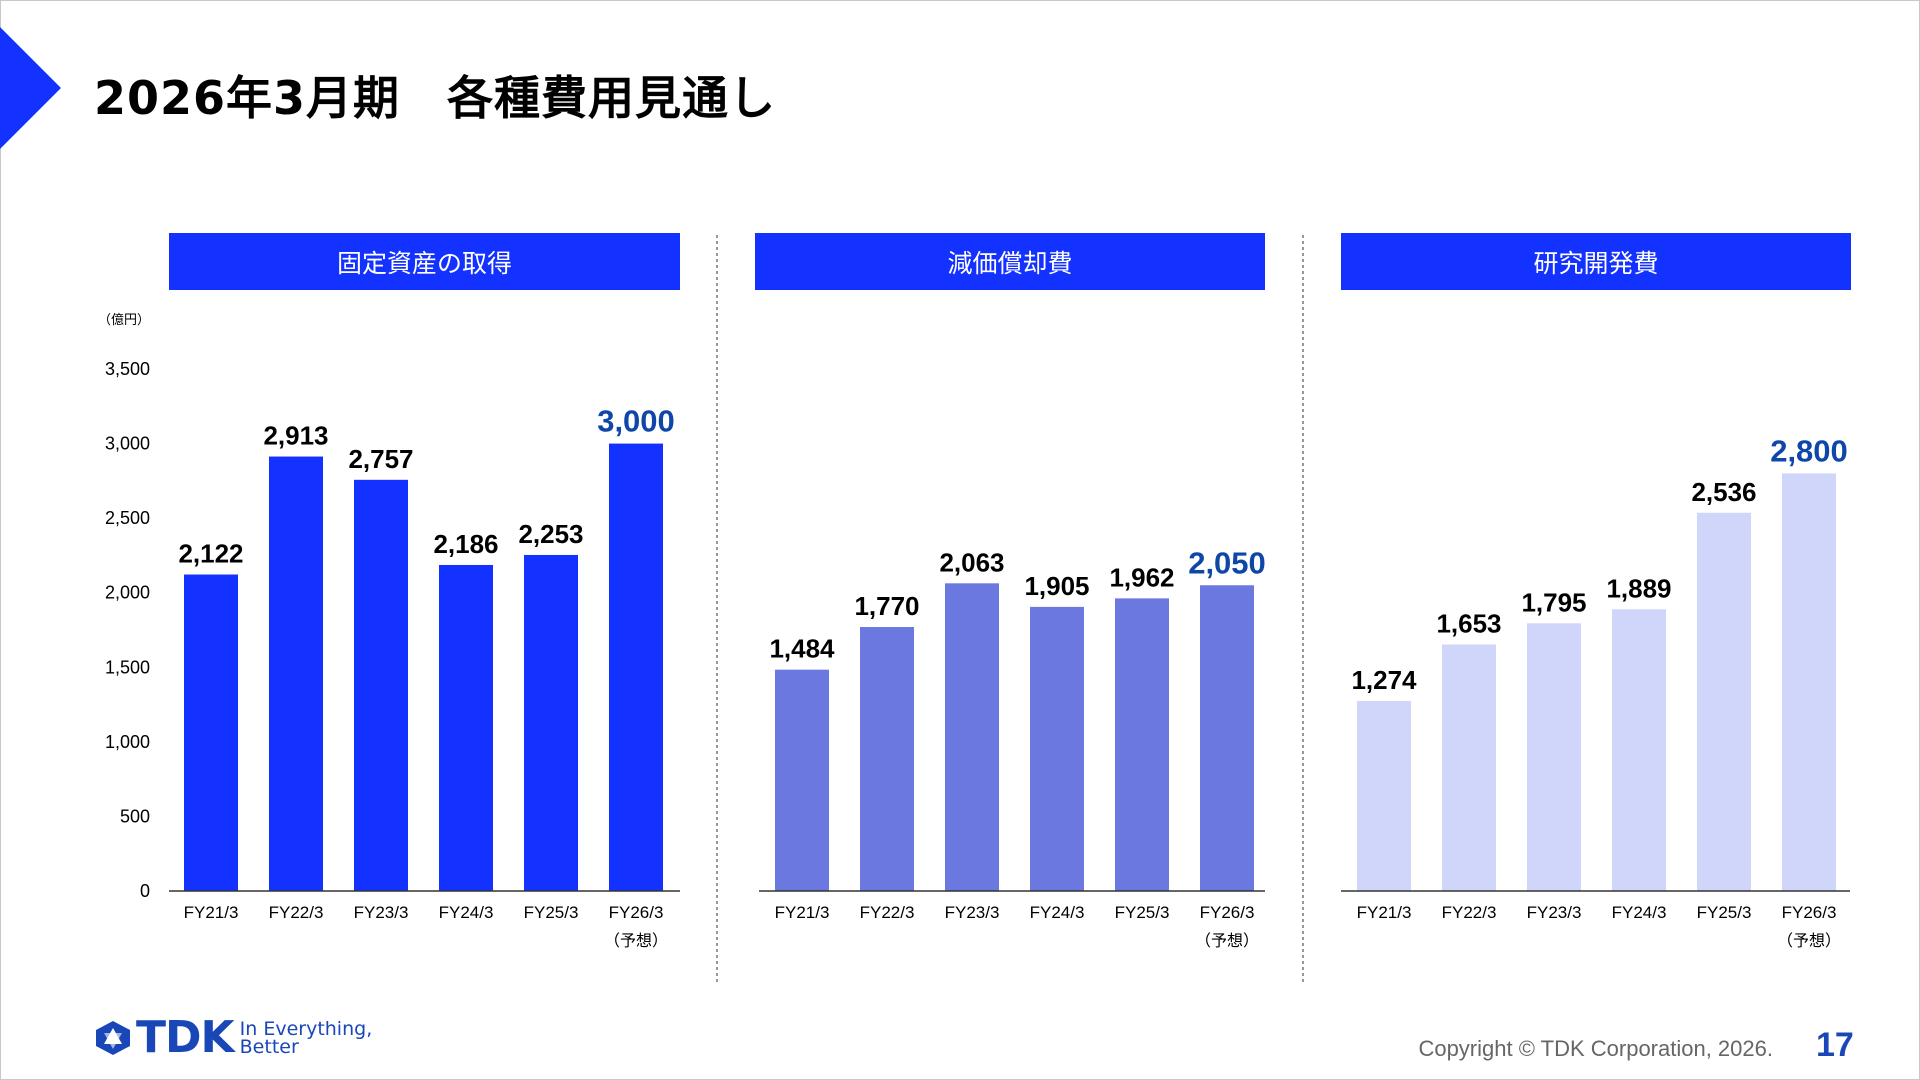  I want to click on data-label: 1,962, so click(1141, 577).